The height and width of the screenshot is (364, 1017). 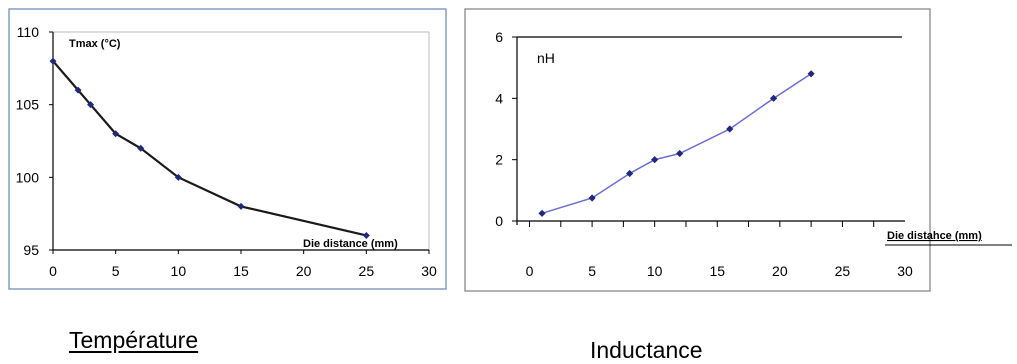 I want to click on temp-x-tick-label: 10, so click(x=179, y=271).